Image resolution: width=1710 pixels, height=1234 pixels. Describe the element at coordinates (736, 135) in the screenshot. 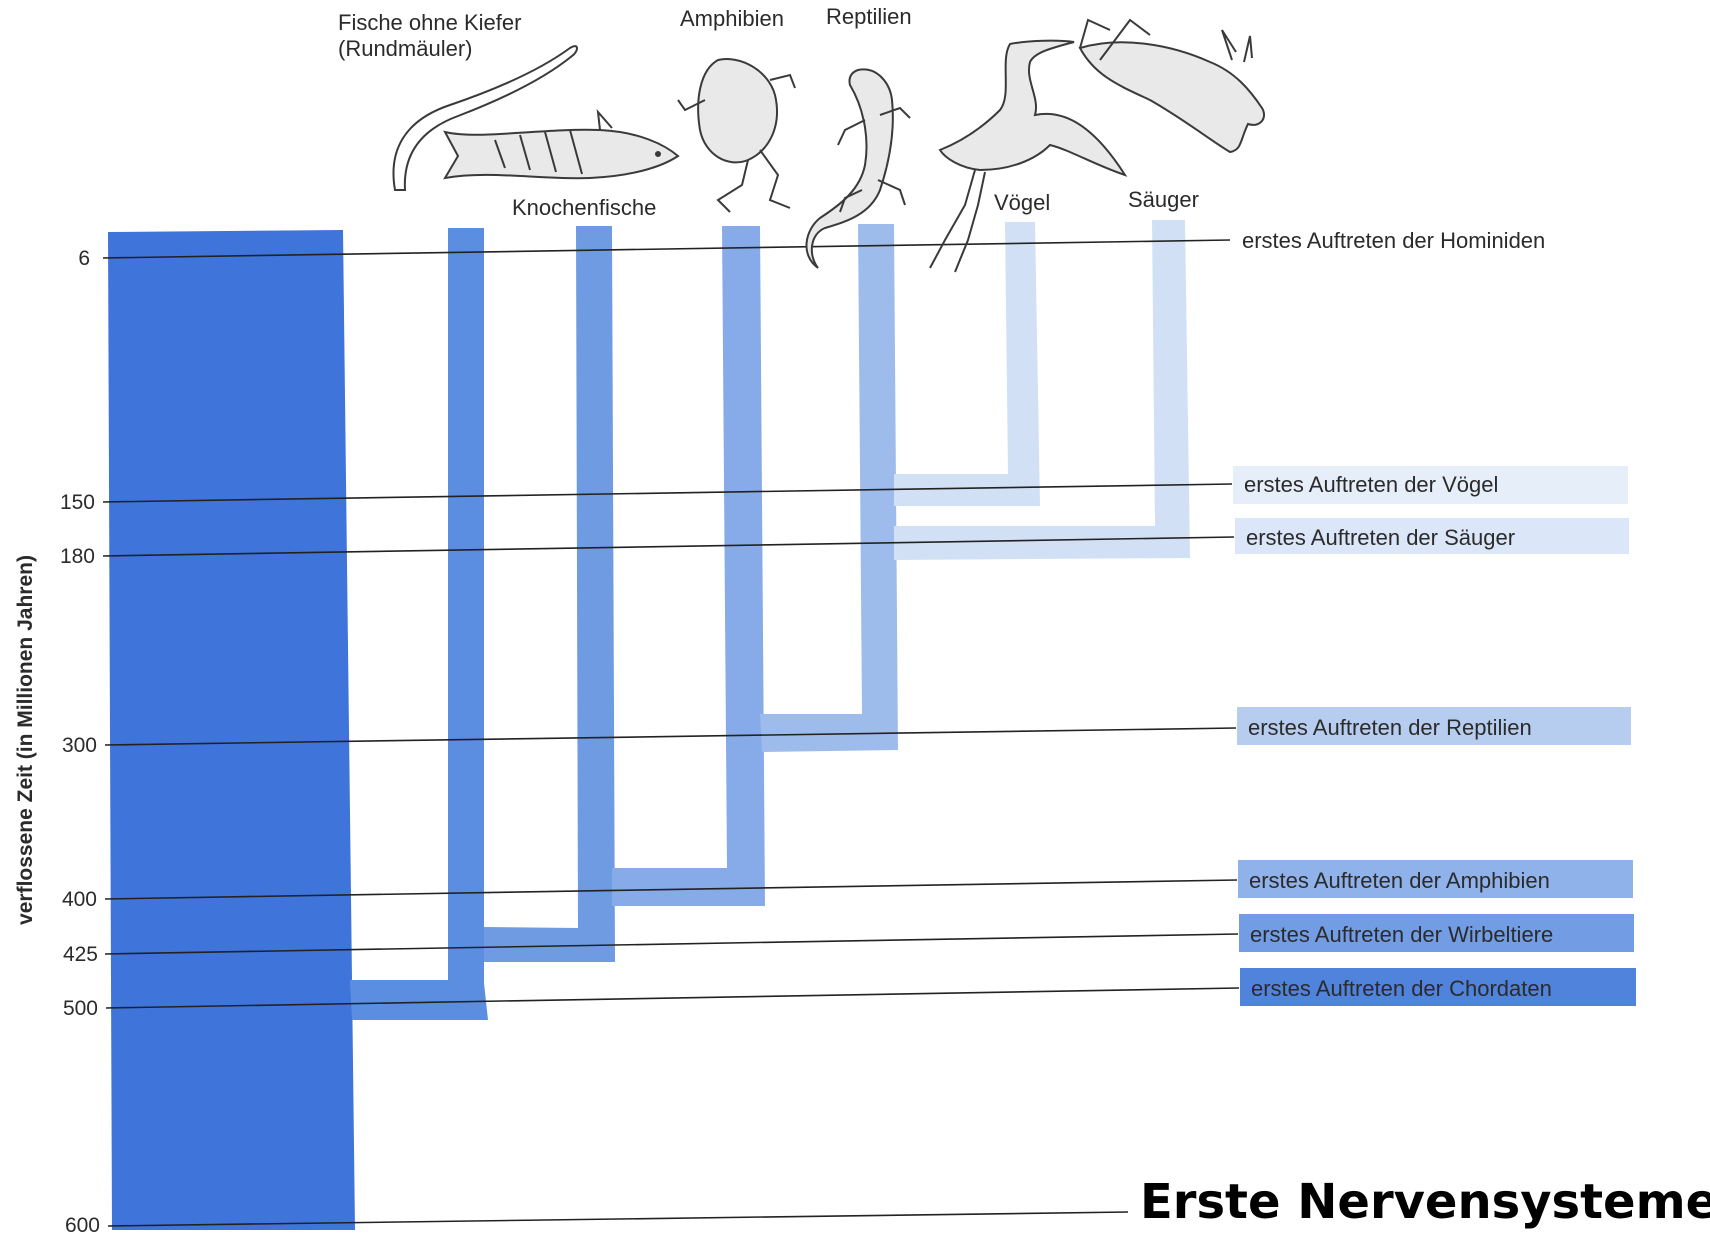

I see `frog-illustration` at that location.